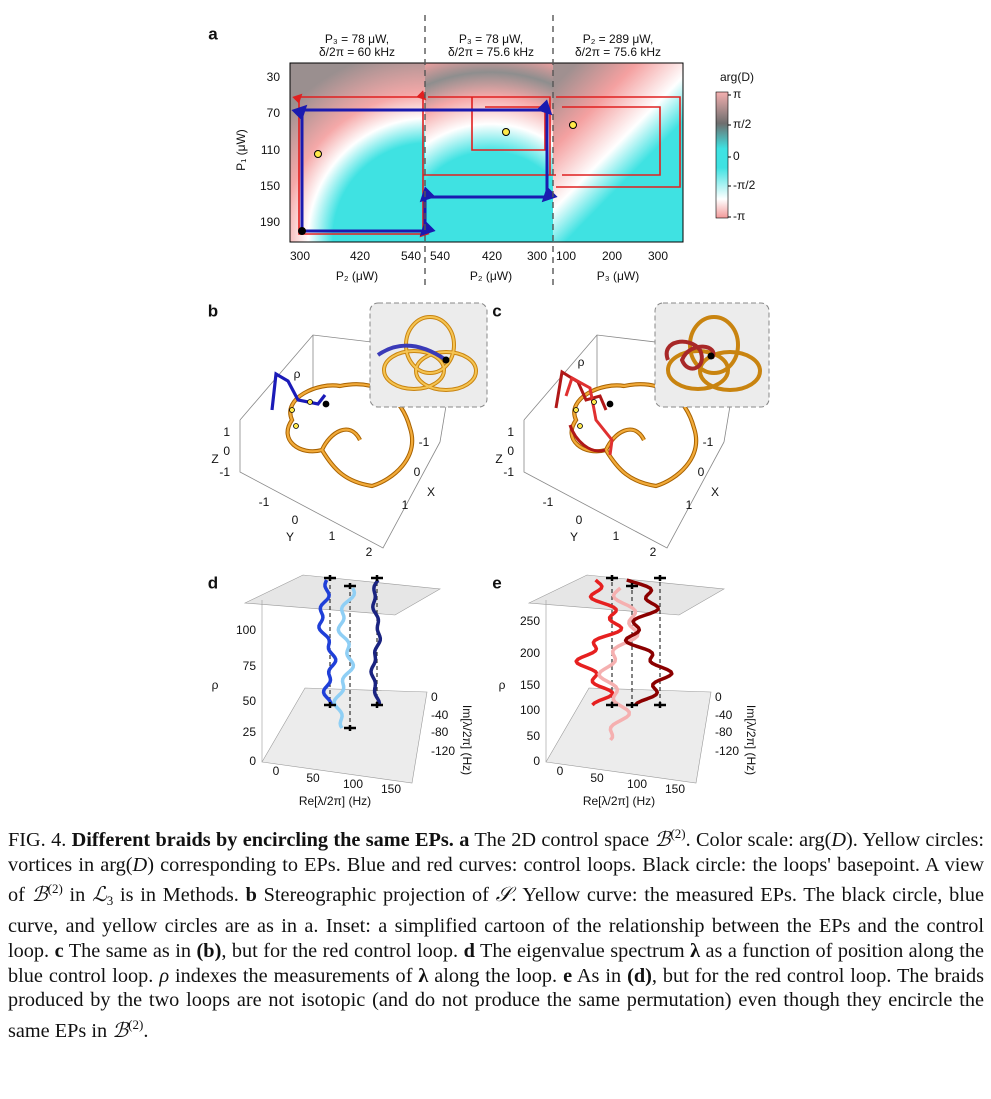 The height and width of the screenshot is (1099, 991). I want to click on caption-math: 3, so click(110, 901).